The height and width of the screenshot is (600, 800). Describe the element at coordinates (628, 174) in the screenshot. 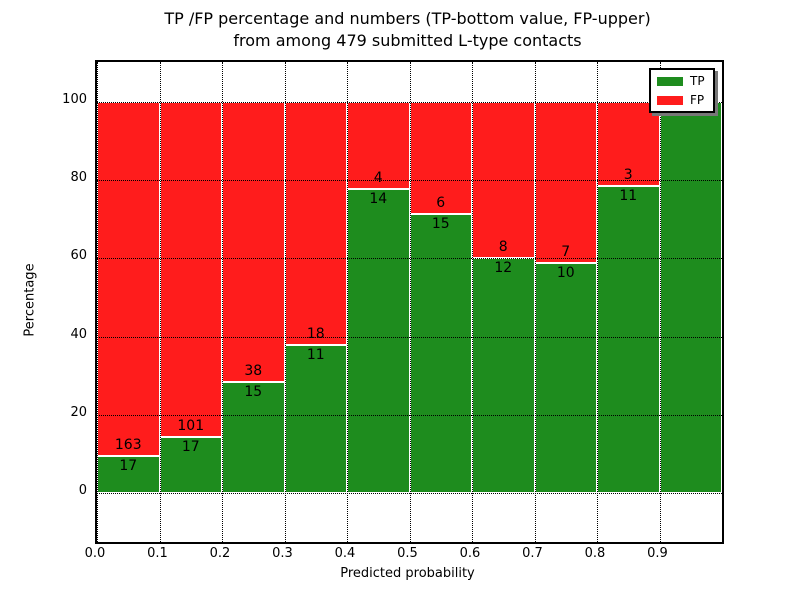

I see `fp-count-label: 3` at that location.